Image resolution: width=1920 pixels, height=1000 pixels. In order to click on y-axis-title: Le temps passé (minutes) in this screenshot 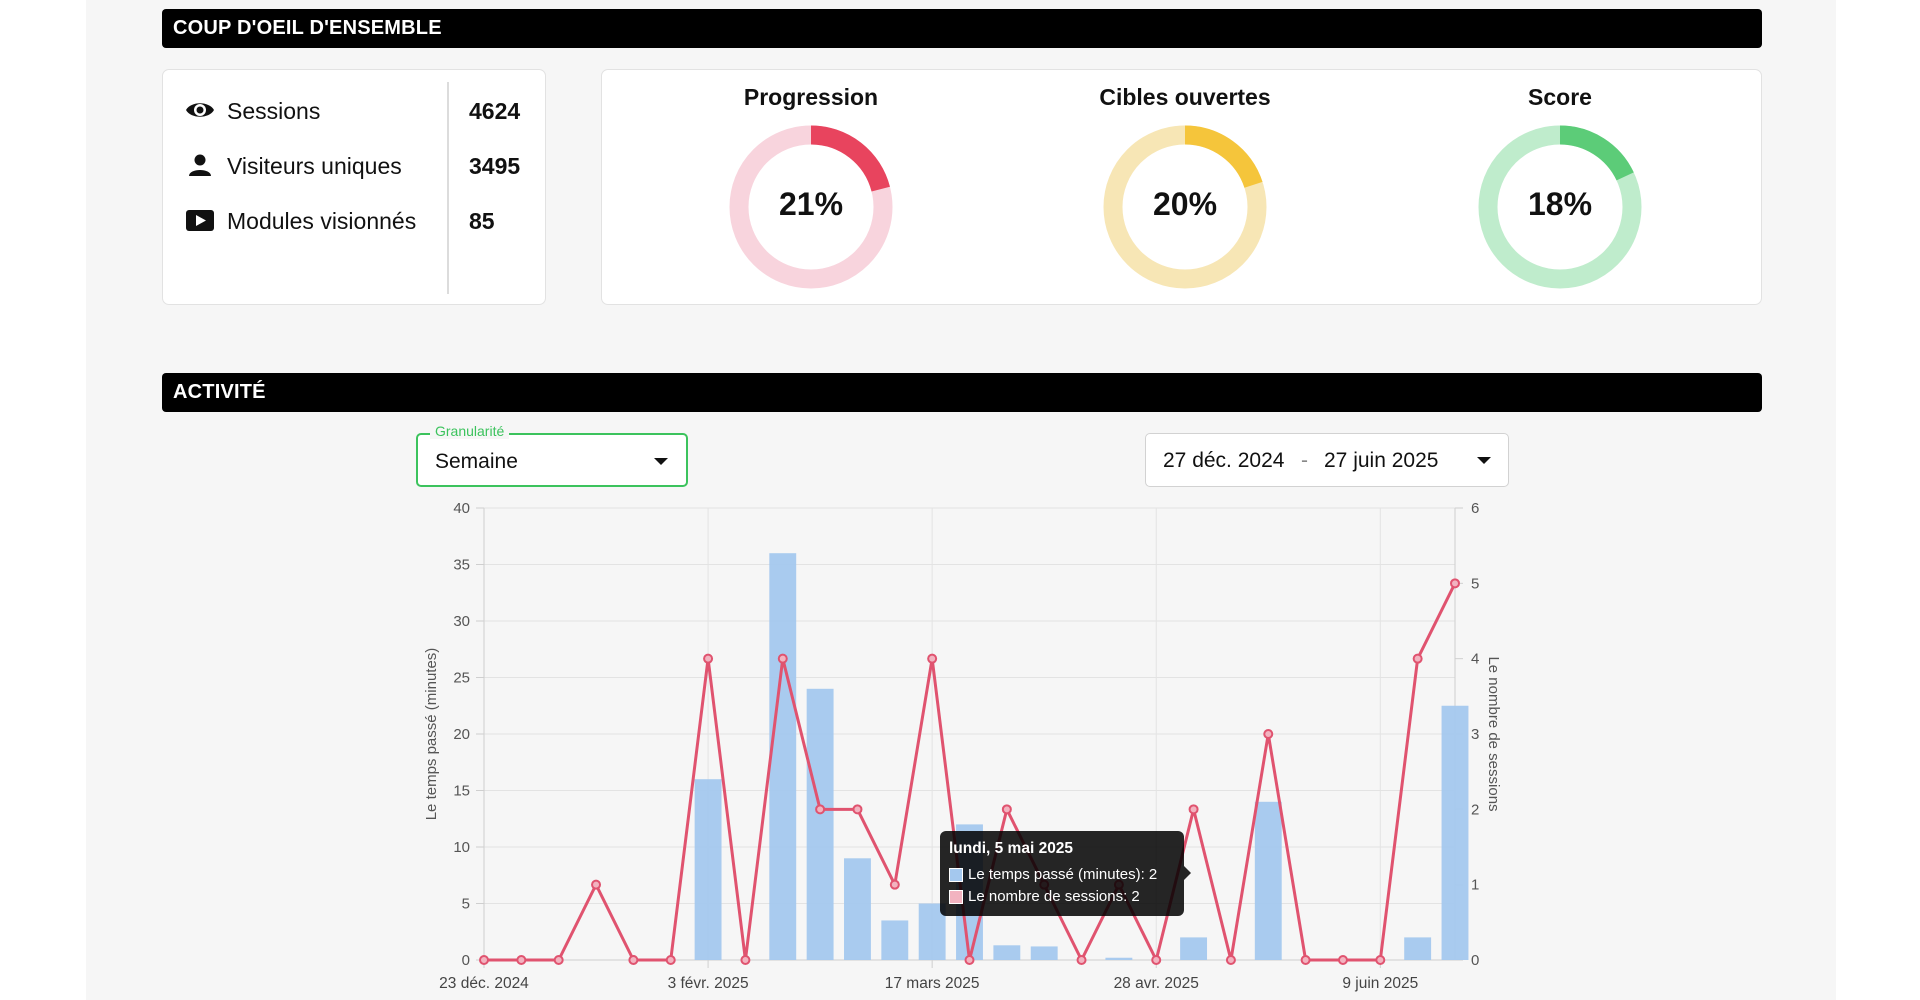, I will do `click(431, 734)`.